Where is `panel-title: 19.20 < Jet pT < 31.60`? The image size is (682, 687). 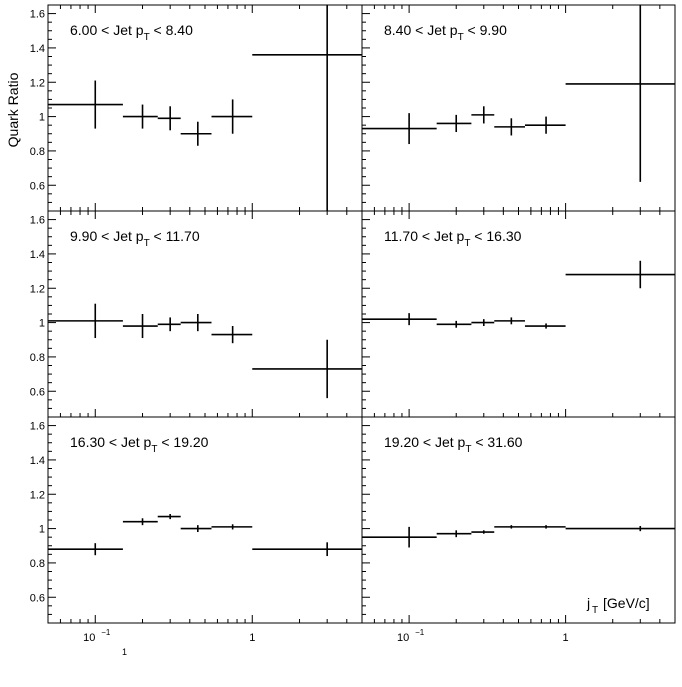 panel-title: 19.20 < Jet pT < 31.60 is located at coordinates (453, 444).